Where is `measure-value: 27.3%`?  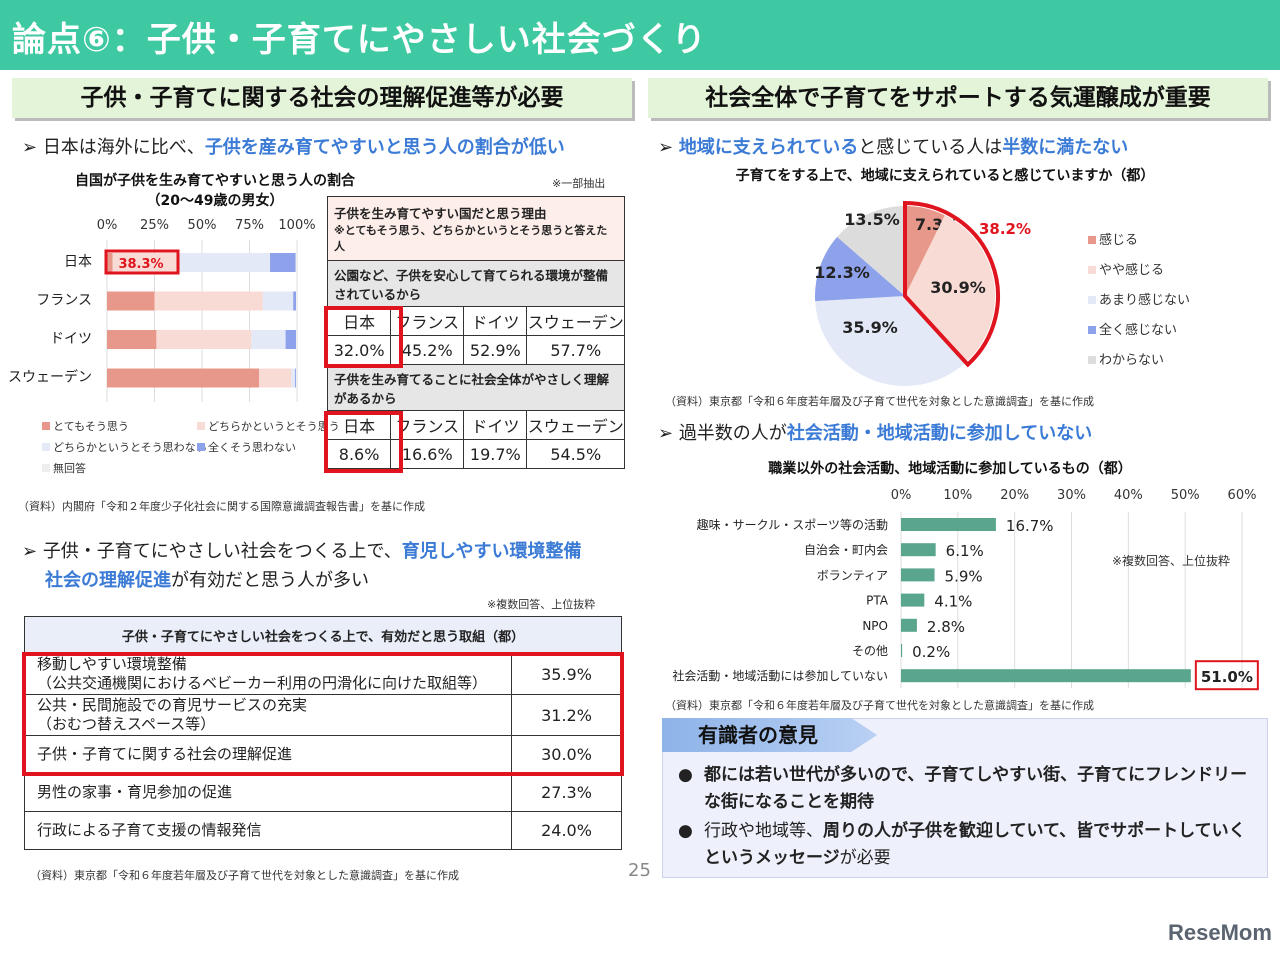 measure-value: 27.3% is located at coordinates (566, 792).